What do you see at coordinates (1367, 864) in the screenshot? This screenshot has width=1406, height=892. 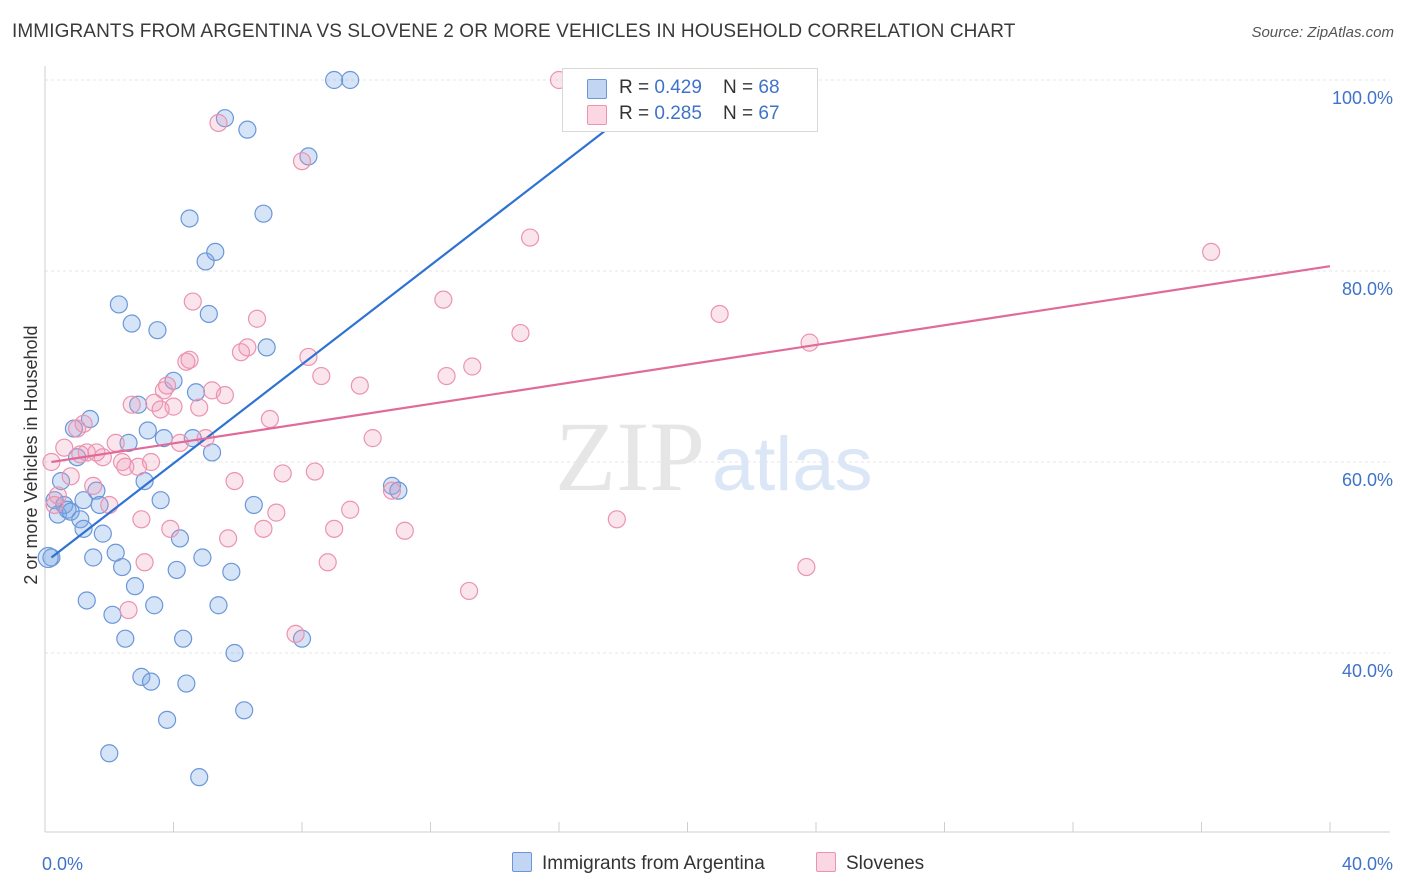 I see `x-tick-label: 40.0%` at bounding box center [1367, 864].